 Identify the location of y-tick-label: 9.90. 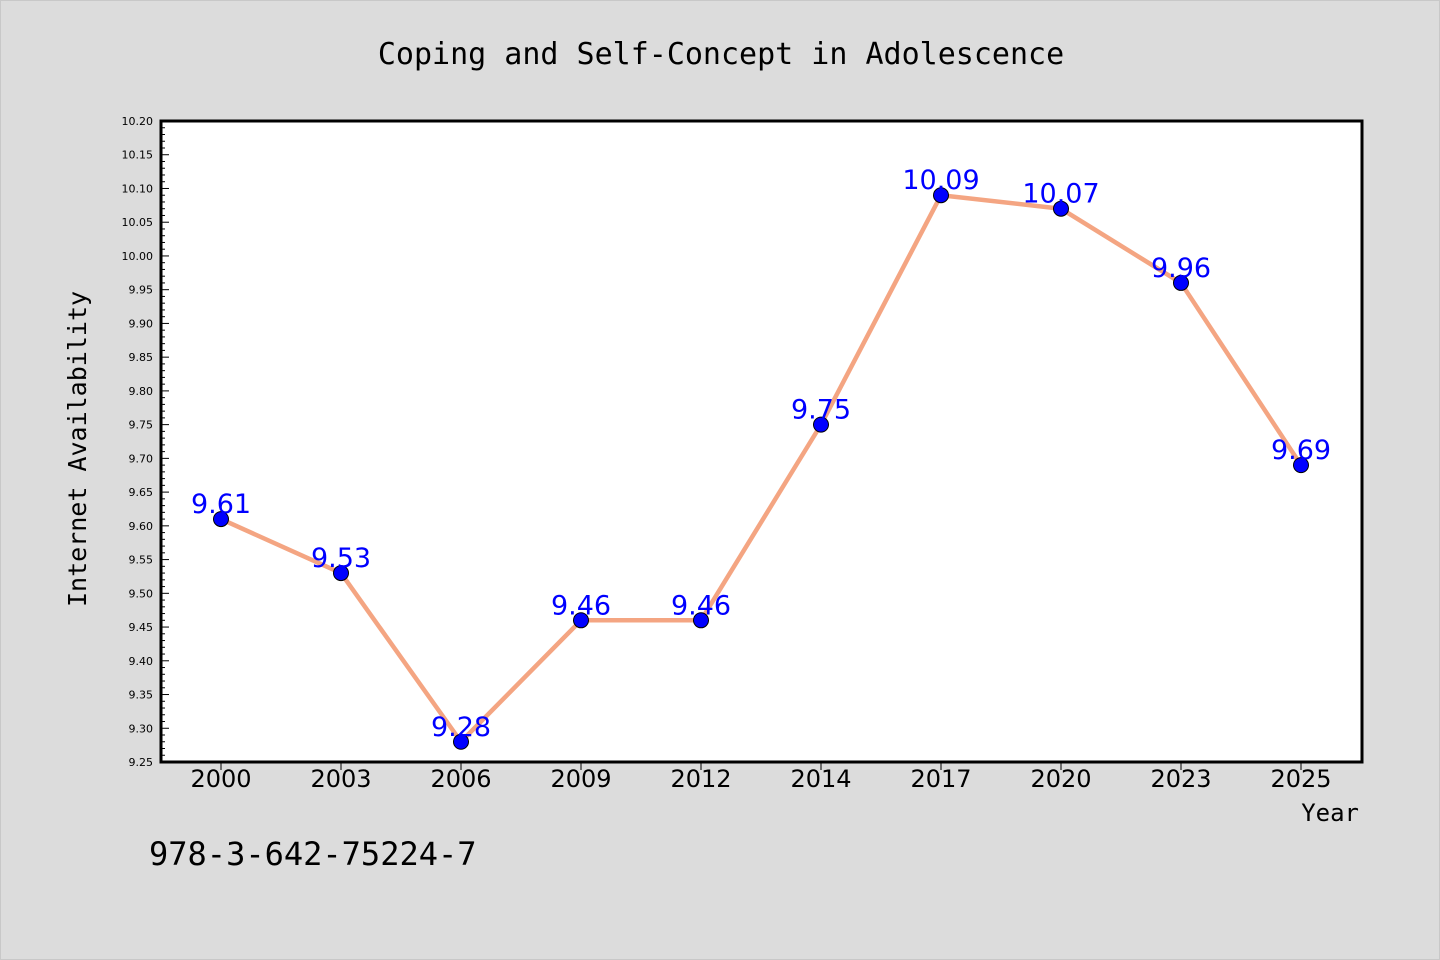
(141, 323).